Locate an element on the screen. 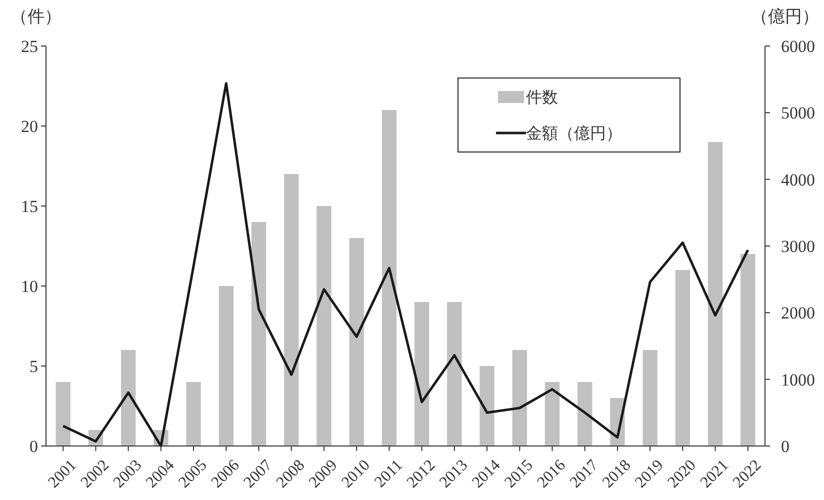 This screenshot has width=824, height=500. y2-tick-label: 0 is located at coordinates (785, 446).